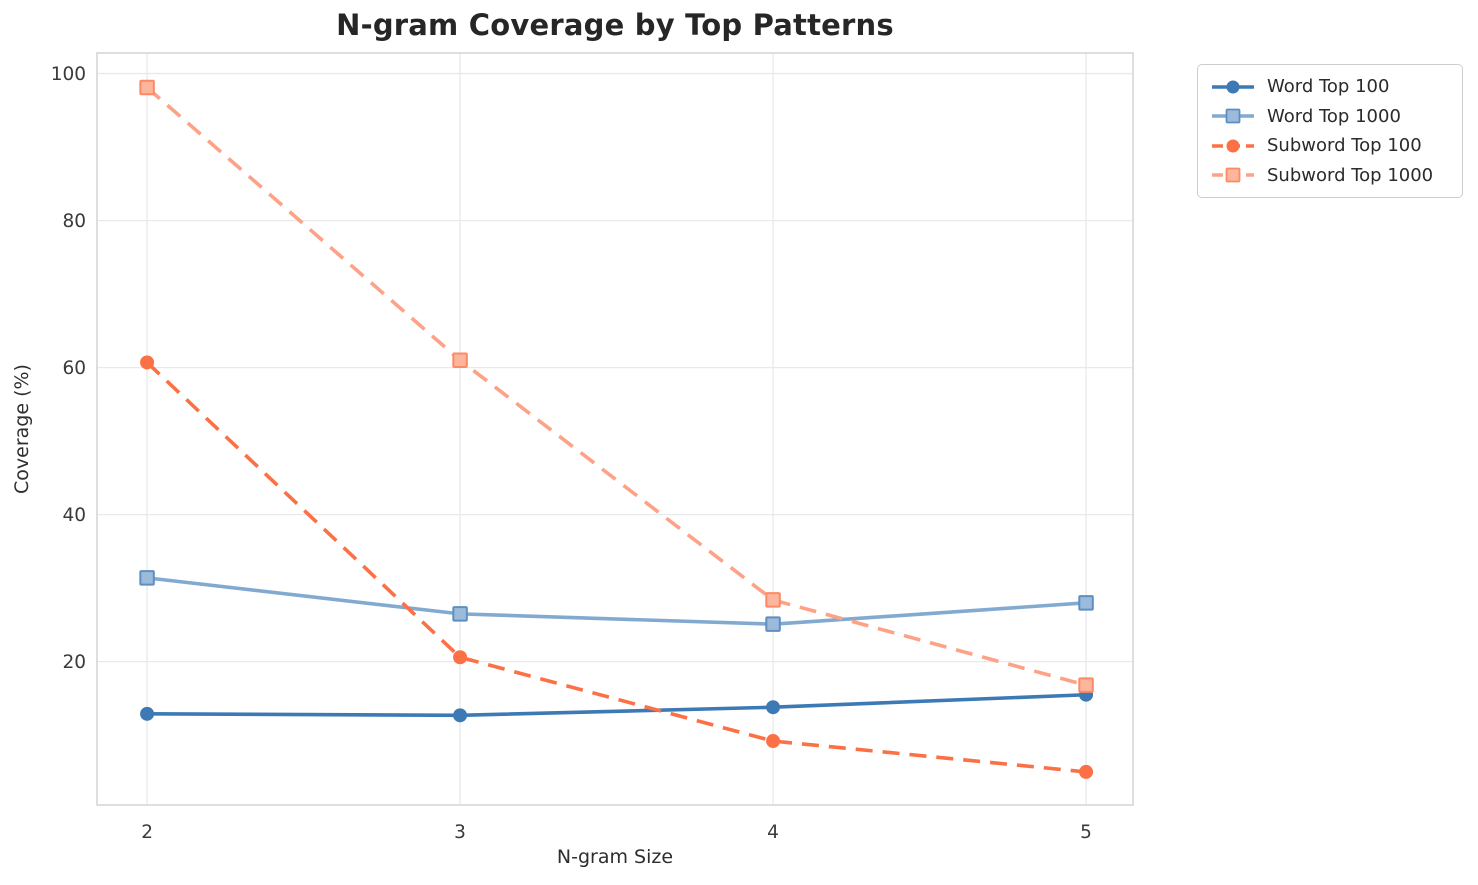 The height and width of the screenshot is (885, 1478). I want to click on x-tick-label: 5, so click(1086, 832).